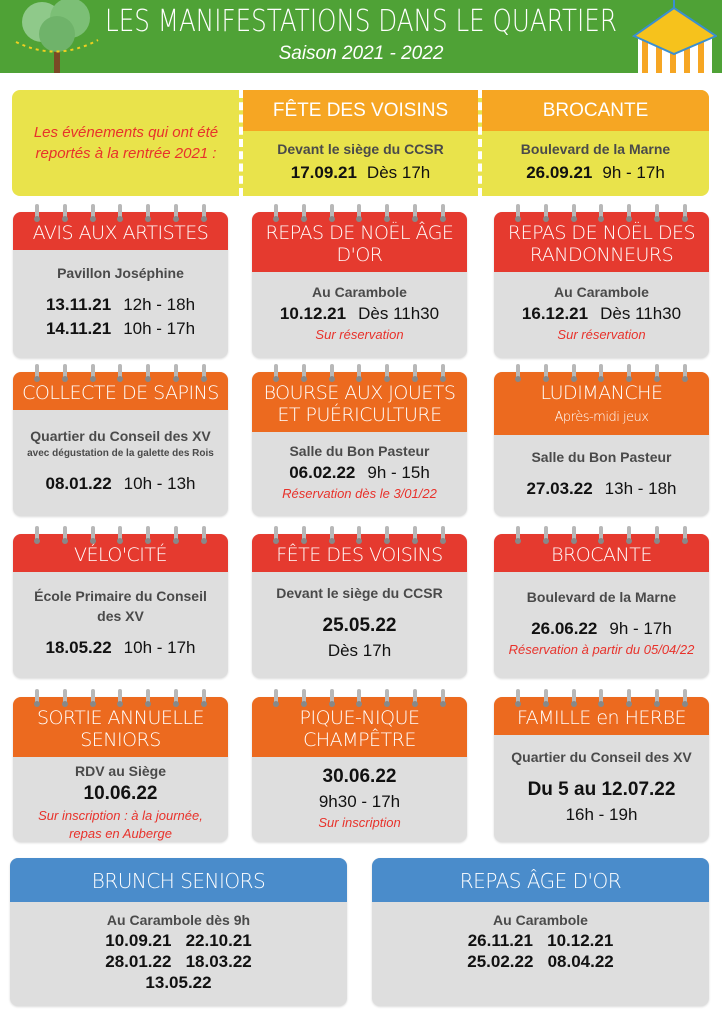 The height and width of the screenshot is (1024, 722). What do you see at coordinates (601, 814) in the screenshot?
I see `event-time: 16h - 19h` at bounding box center [601, 814].